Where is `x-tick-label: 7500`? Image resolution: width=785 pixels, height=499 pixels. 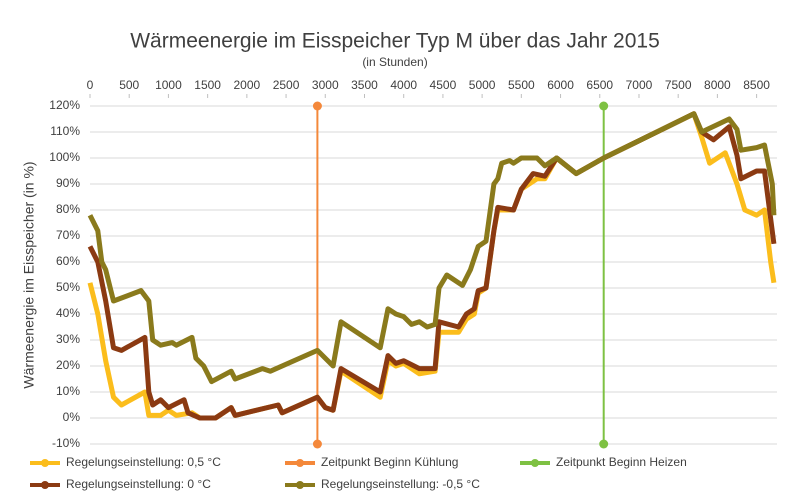 x-tick-label: 7500 is located at coordinates (678, 85).